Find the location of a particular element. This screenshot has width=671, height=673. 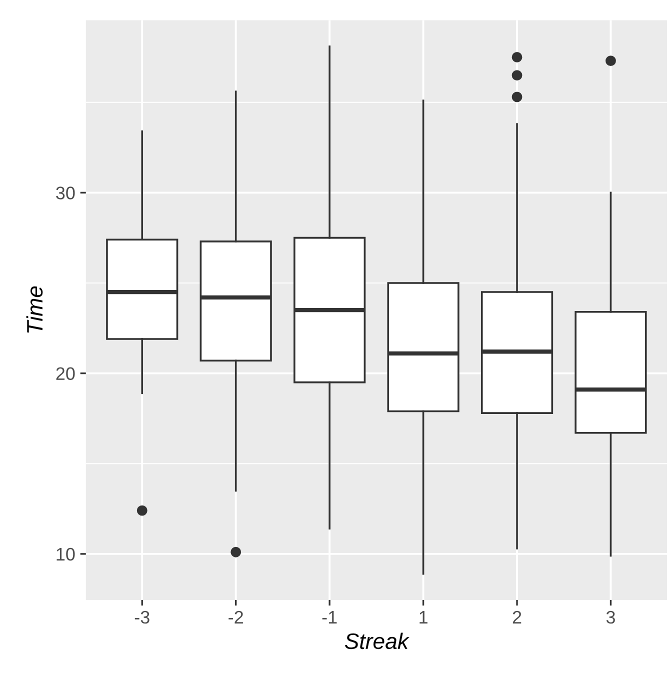

x-tick-label: 1 is located at coordinates (424, 617).